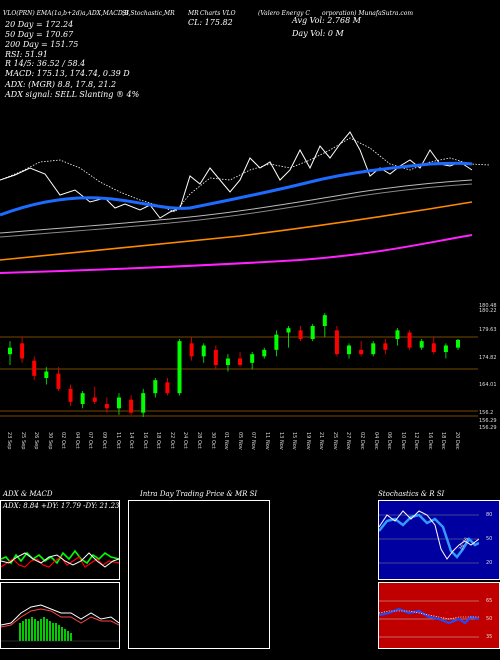 Image resolution: width=500 pixels, height=660 pixels. Describe the element at coordinates (158, 440) in the screenshot. I see `date-axis-label: 18 Oct` at that location.